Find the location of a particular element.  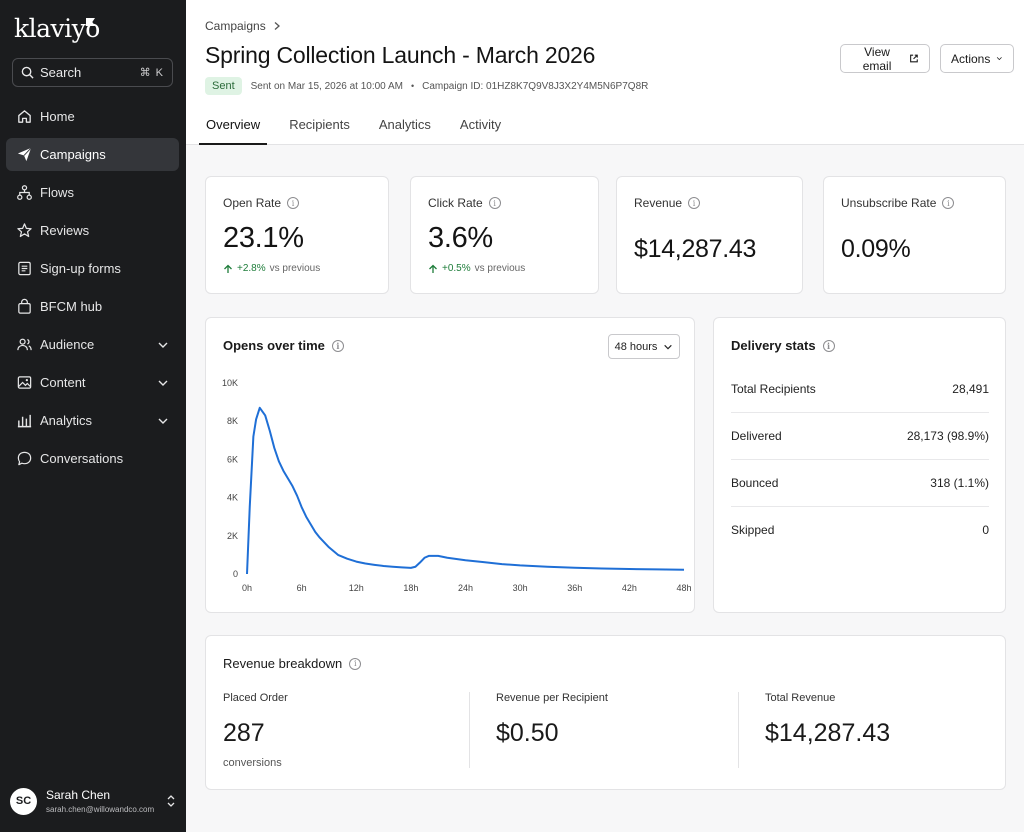

open-rate-card: Open Rate i 23.1% +2.8% vs previous is located at coordinates (297, 235).